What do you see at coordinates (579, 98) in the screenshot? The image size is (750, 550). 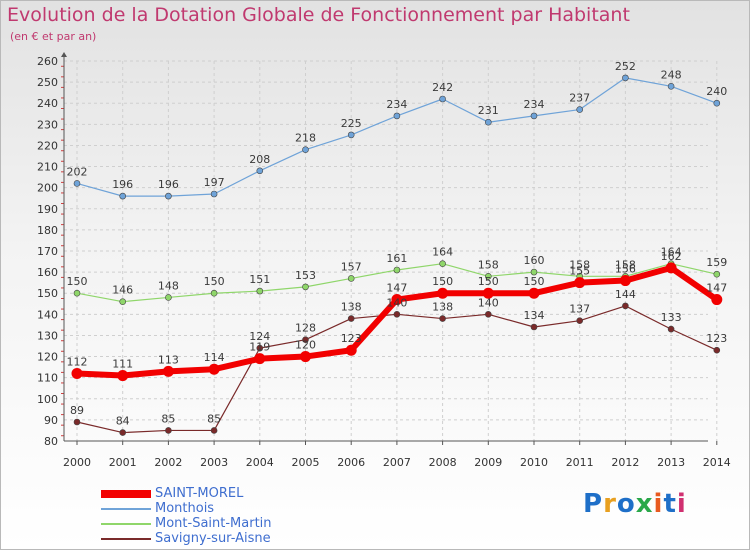 I see `data-label: 237` at bounding box center [579, 98].